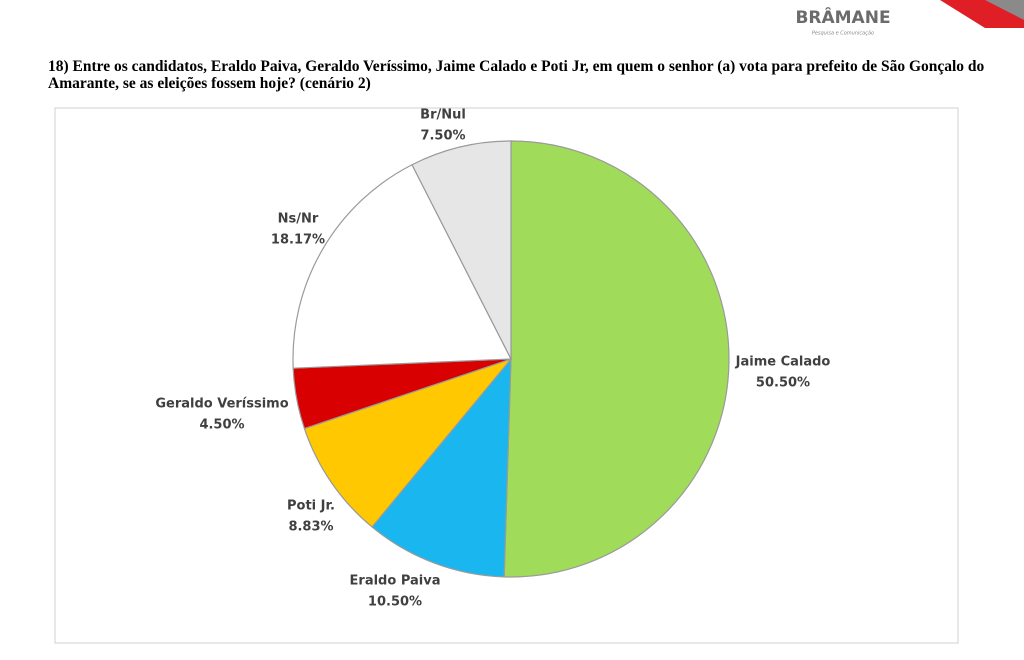  Describe the element at coordinates (843, 34) in the screenshot. I see `logo-tagline: Pesquisa e Comunicação` at that location.